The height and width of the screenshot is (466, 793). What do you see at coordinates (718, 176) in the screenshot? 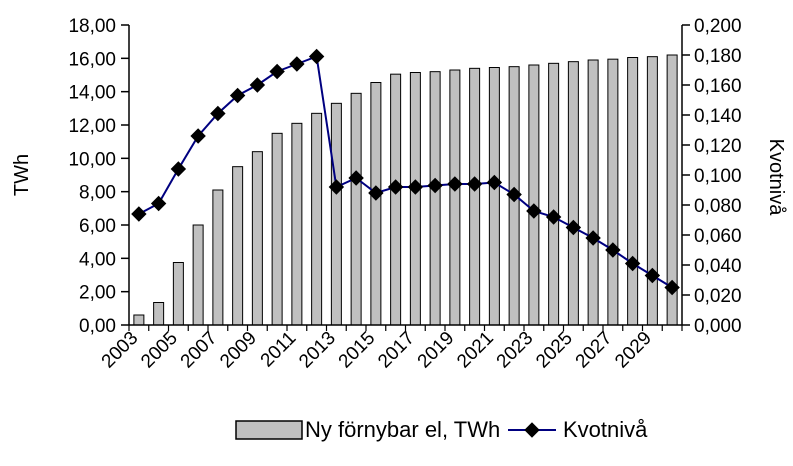
I see `right-y-tick-label: 0,100` at bounding box center [718, 176].